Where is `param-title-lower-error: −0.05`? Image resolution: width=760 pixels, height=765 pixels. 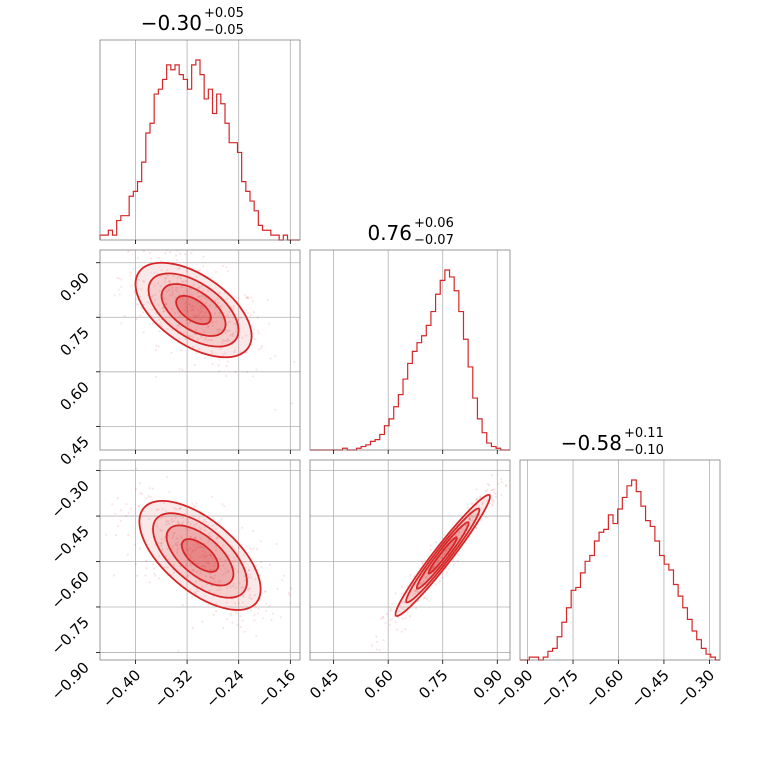 param-title-lower-error: −0.05 is located at coordinates (224, 30).